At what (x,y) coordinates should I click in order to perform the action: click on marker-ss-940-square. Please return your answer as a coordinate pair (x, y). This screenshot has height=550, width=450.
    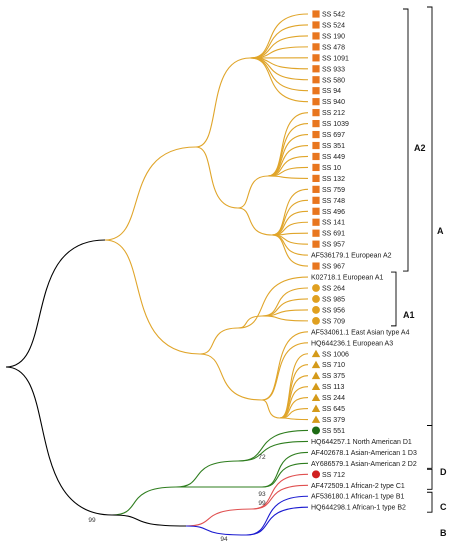
    Looking at the image, I should click on (316, 102).